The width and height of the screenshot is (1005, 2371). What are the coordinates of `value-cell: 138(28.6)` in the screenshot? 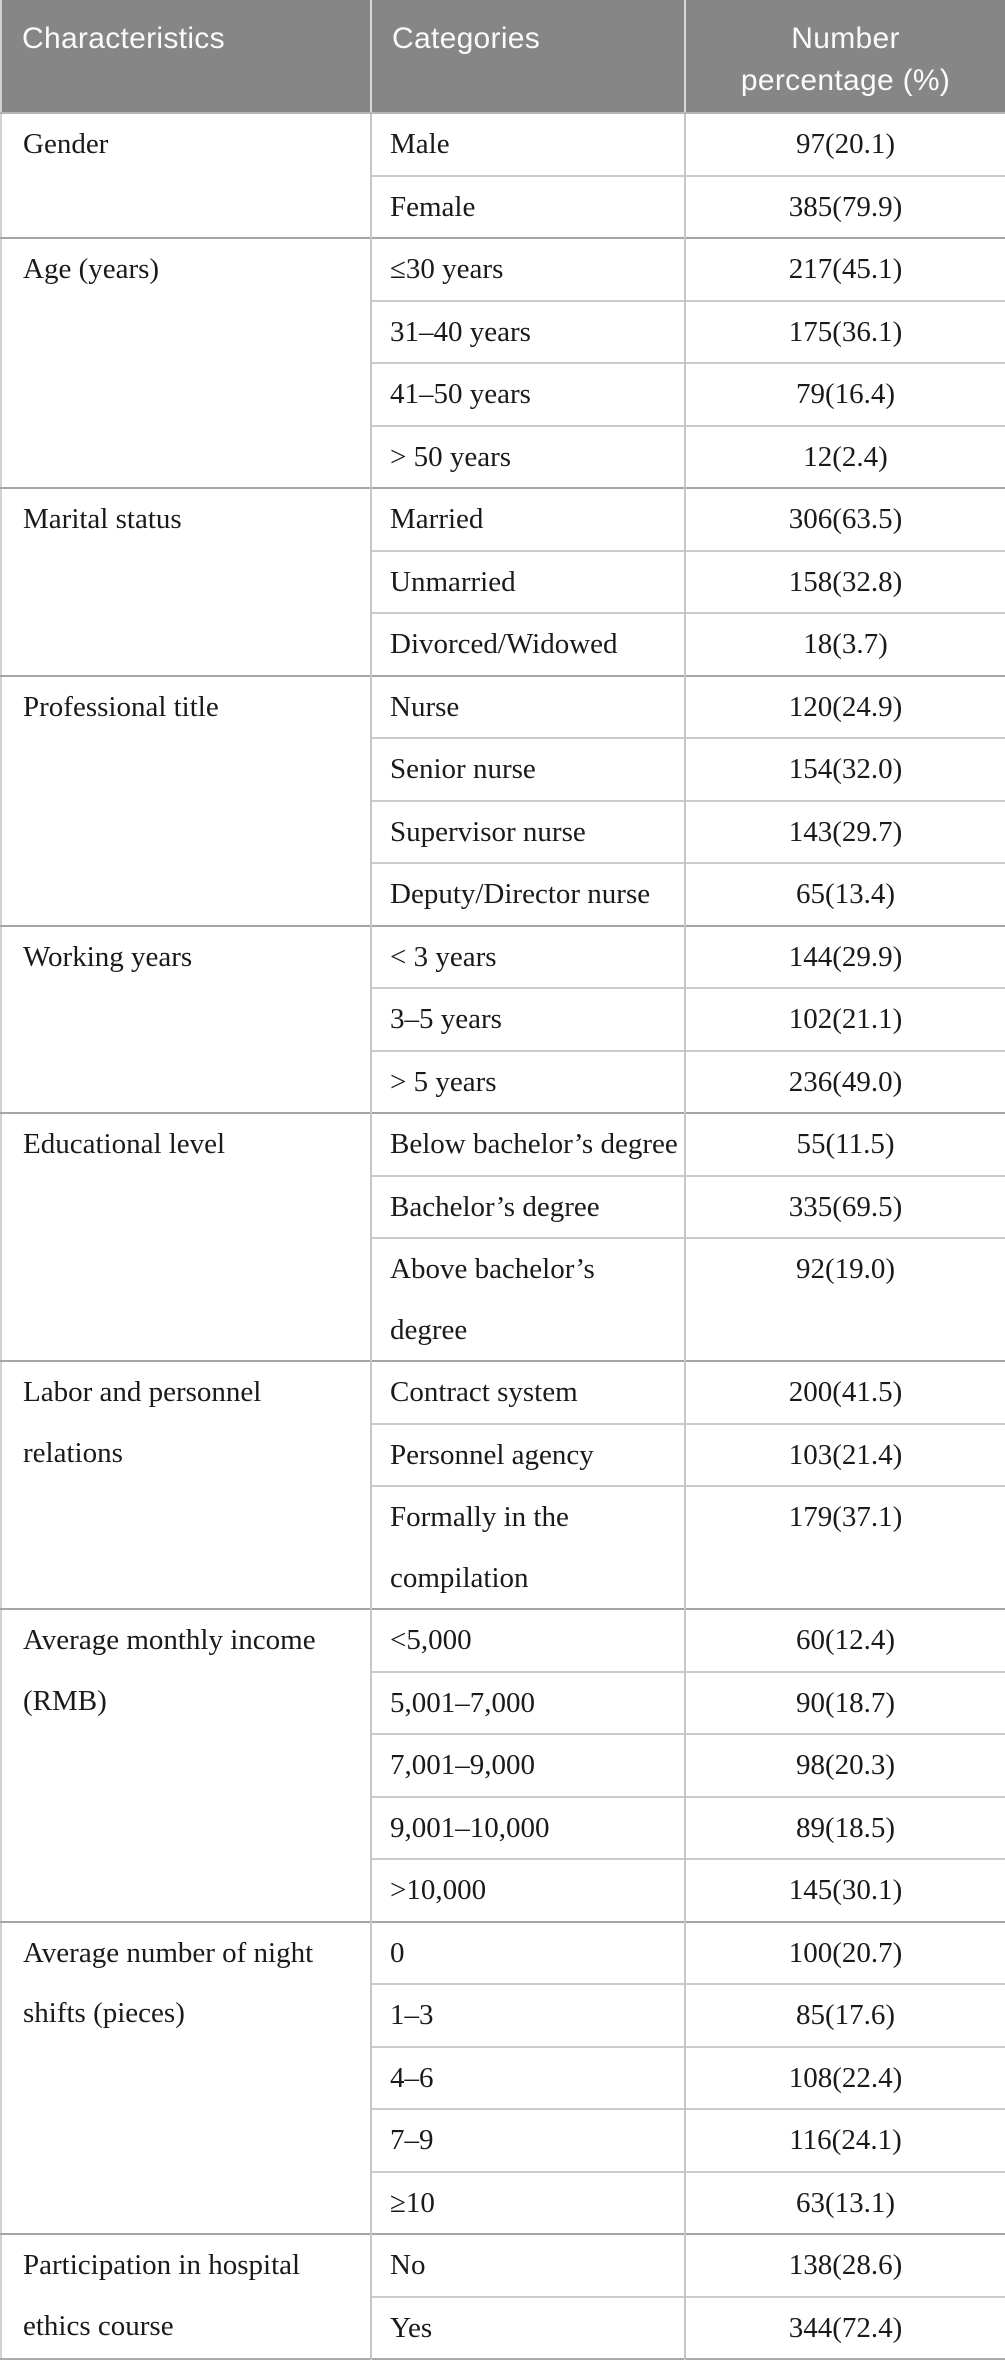 It's located at (844, 2265).